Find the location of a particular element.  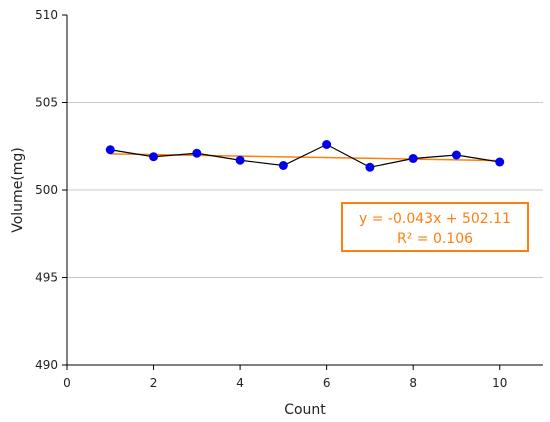

equation-text: y = -0.043x + 502.11 is located at coordinates (435, 219).